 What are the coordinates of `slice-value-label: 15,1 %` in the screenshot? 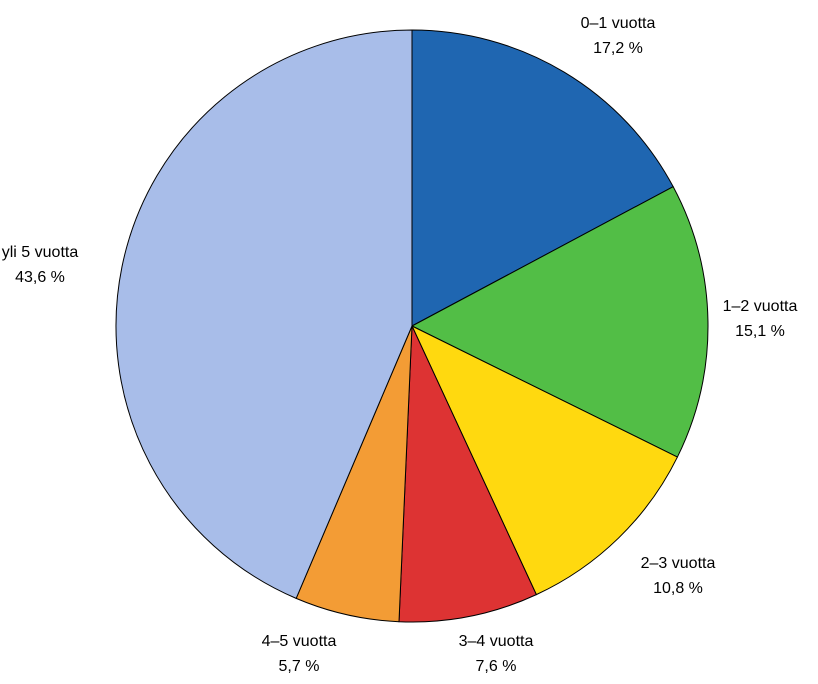 It's located at (760, 331).